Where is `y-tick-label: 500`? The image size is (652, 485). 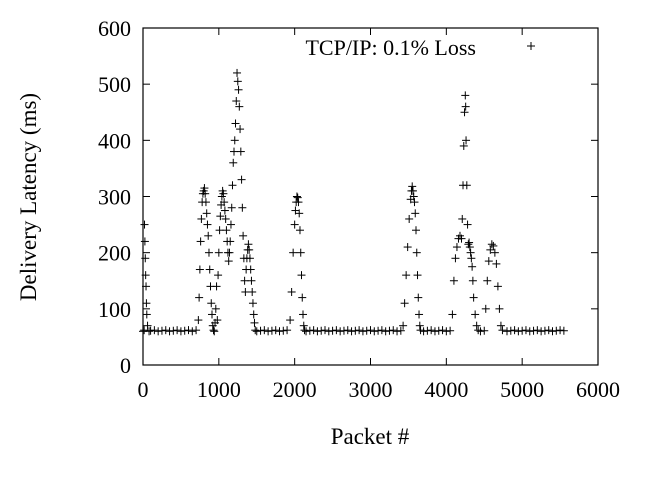
y-tick-label: 500 is located at coordinates (114, 84).